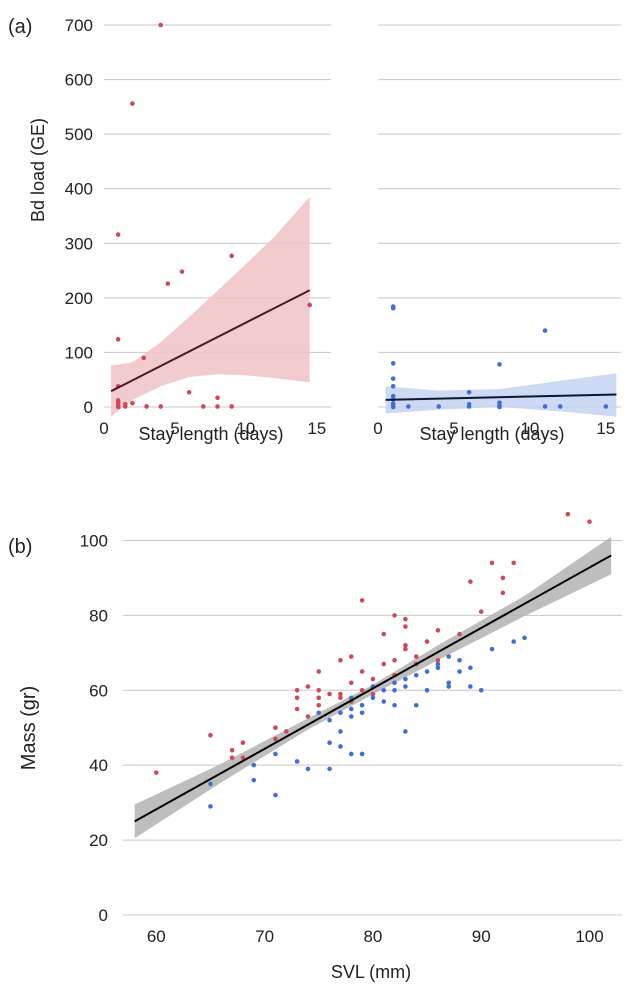  Describe the element at coordinates (481, 936) in the screenshot. I see `x-tick-label: 90` at that location.